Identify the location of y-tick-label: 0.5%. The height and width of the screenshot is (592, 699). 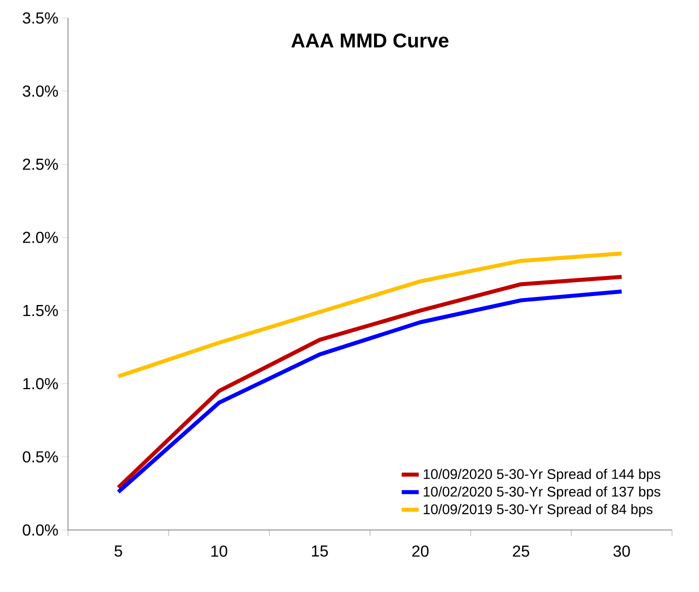
(40, 456).